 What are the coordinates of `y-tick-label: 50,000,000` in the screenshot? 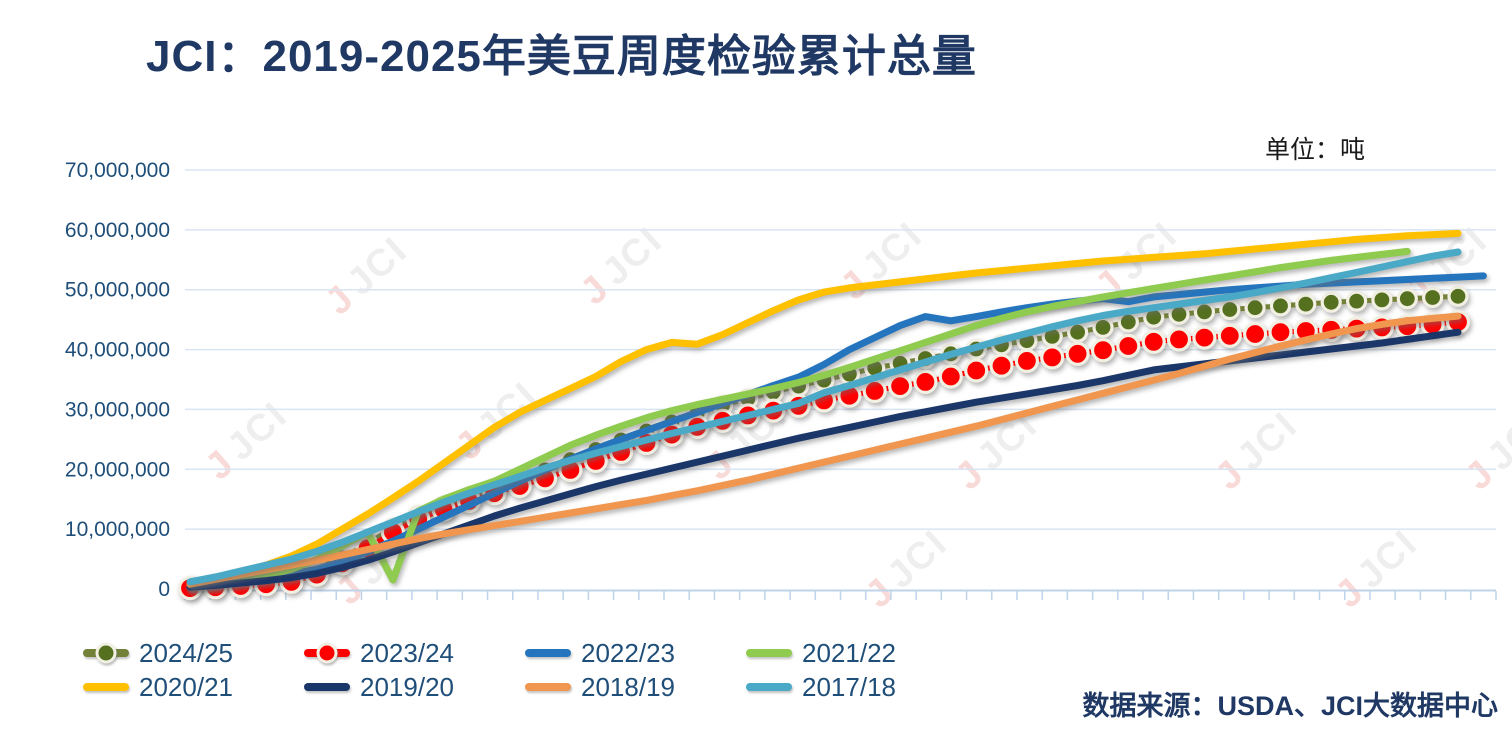 It's located at (117, 290).